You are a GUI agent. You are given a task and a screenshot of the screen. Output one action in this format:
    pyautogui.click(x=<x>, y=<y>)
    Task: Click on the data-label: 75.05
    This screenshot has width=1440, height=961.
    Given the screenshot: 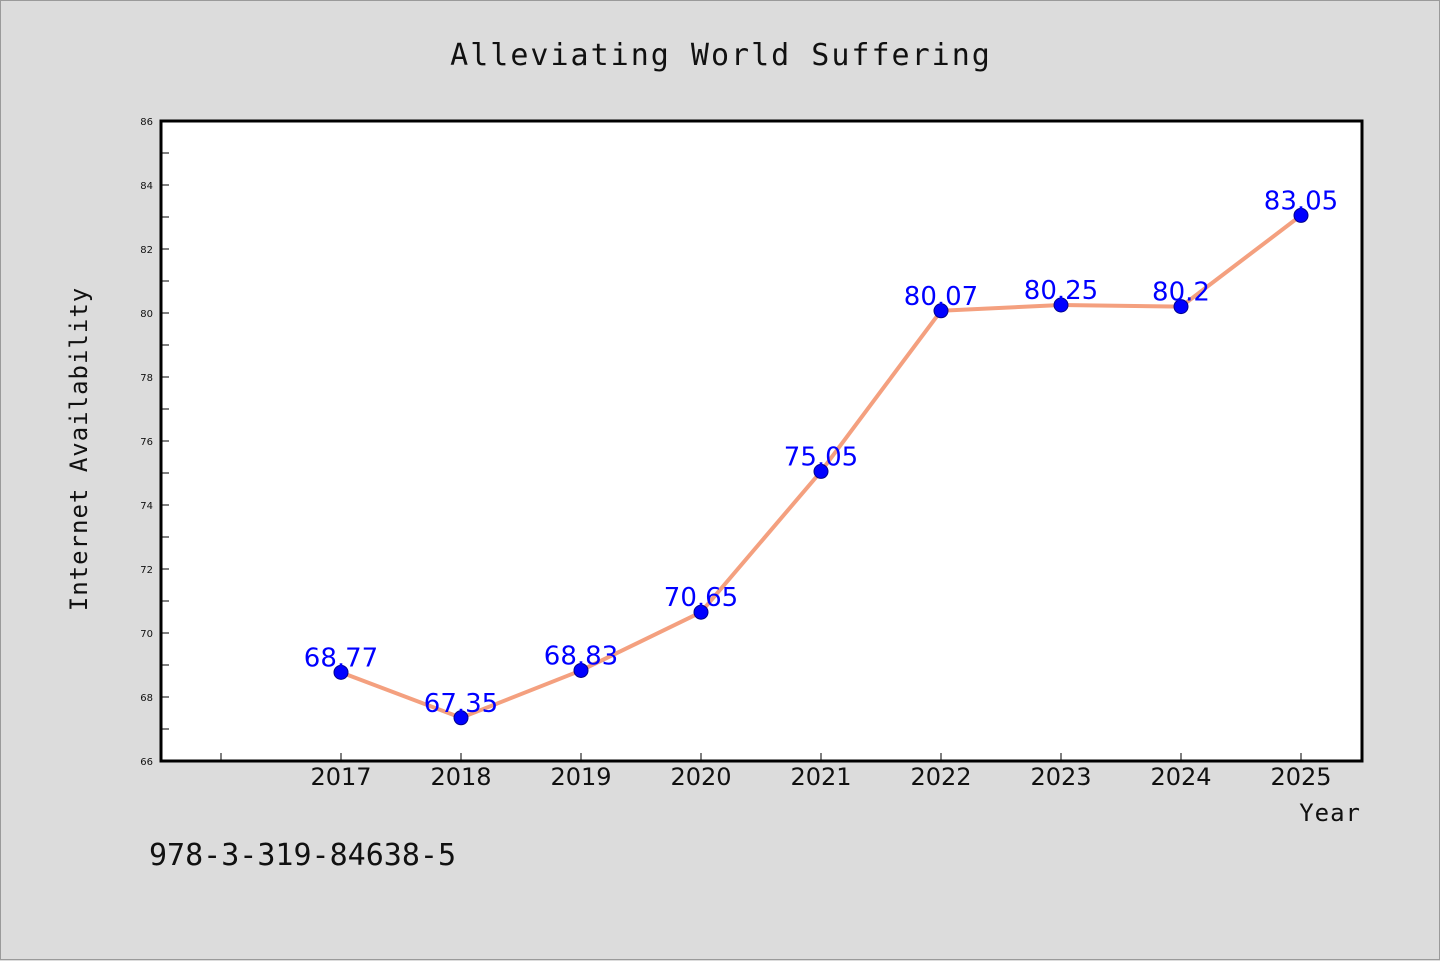 What is the action you would take?
    pyautogui.click(x=821, y=457)
    